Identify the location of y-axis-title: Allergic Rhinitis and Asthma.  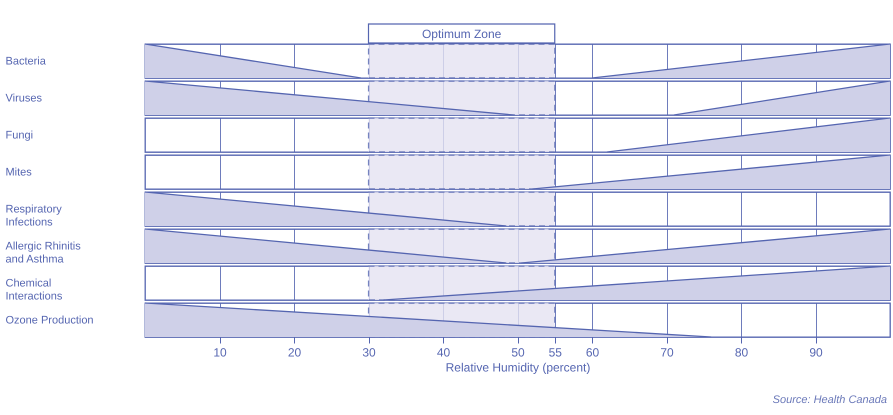
(44, 253).